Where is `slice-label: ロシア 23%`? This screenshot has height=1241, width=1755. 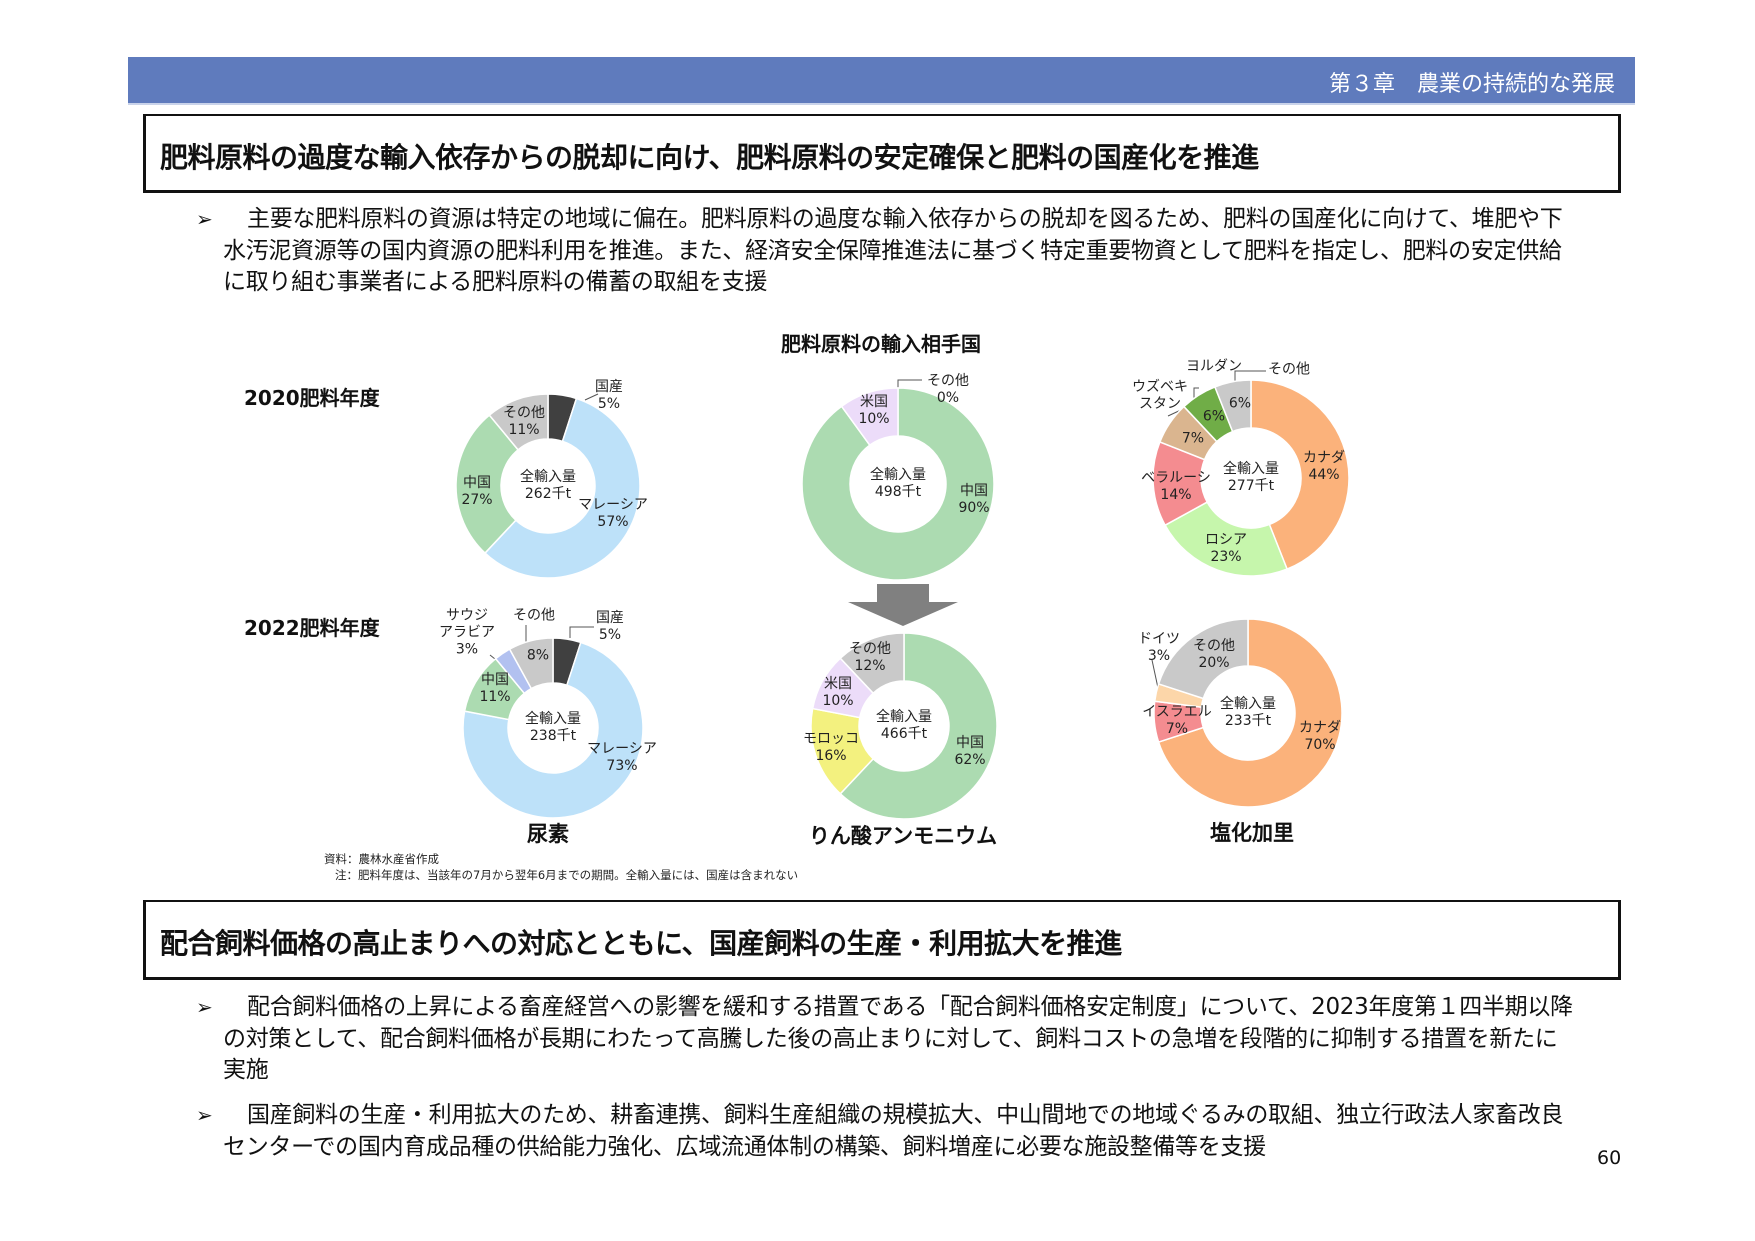
slice-label: ロシア 23% is located at coordinates (1226, 548).